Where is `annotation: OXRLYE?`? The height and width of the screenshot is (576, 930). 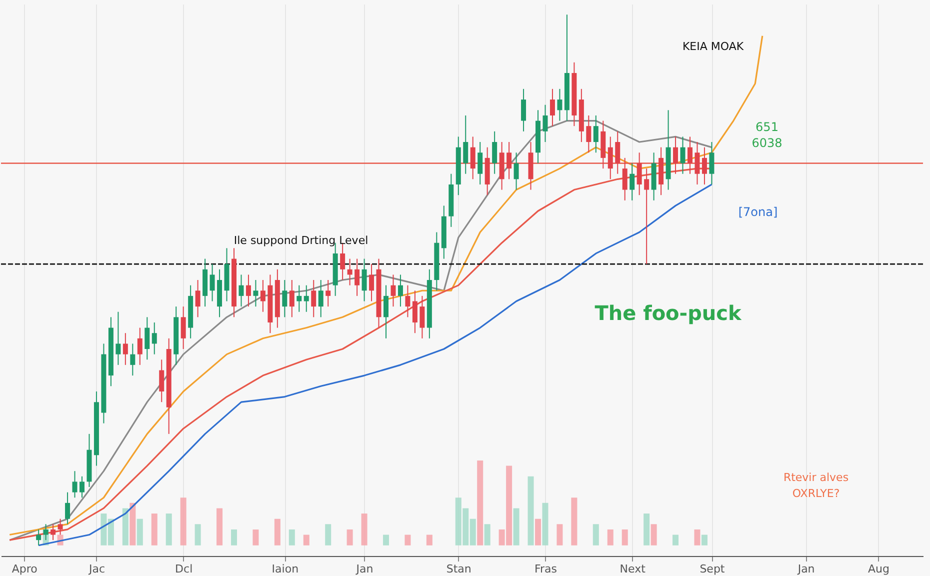 annotation: OXRLYE? is located at coordinates (816, 493).